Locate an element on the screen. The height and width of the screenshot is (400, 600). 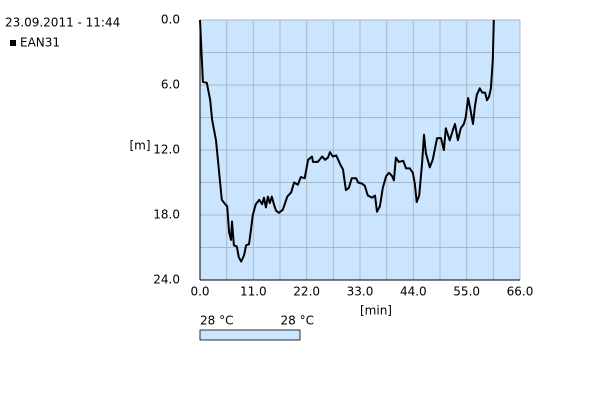
y-tick-label: 24.0 is located at coordinates (166, 280).